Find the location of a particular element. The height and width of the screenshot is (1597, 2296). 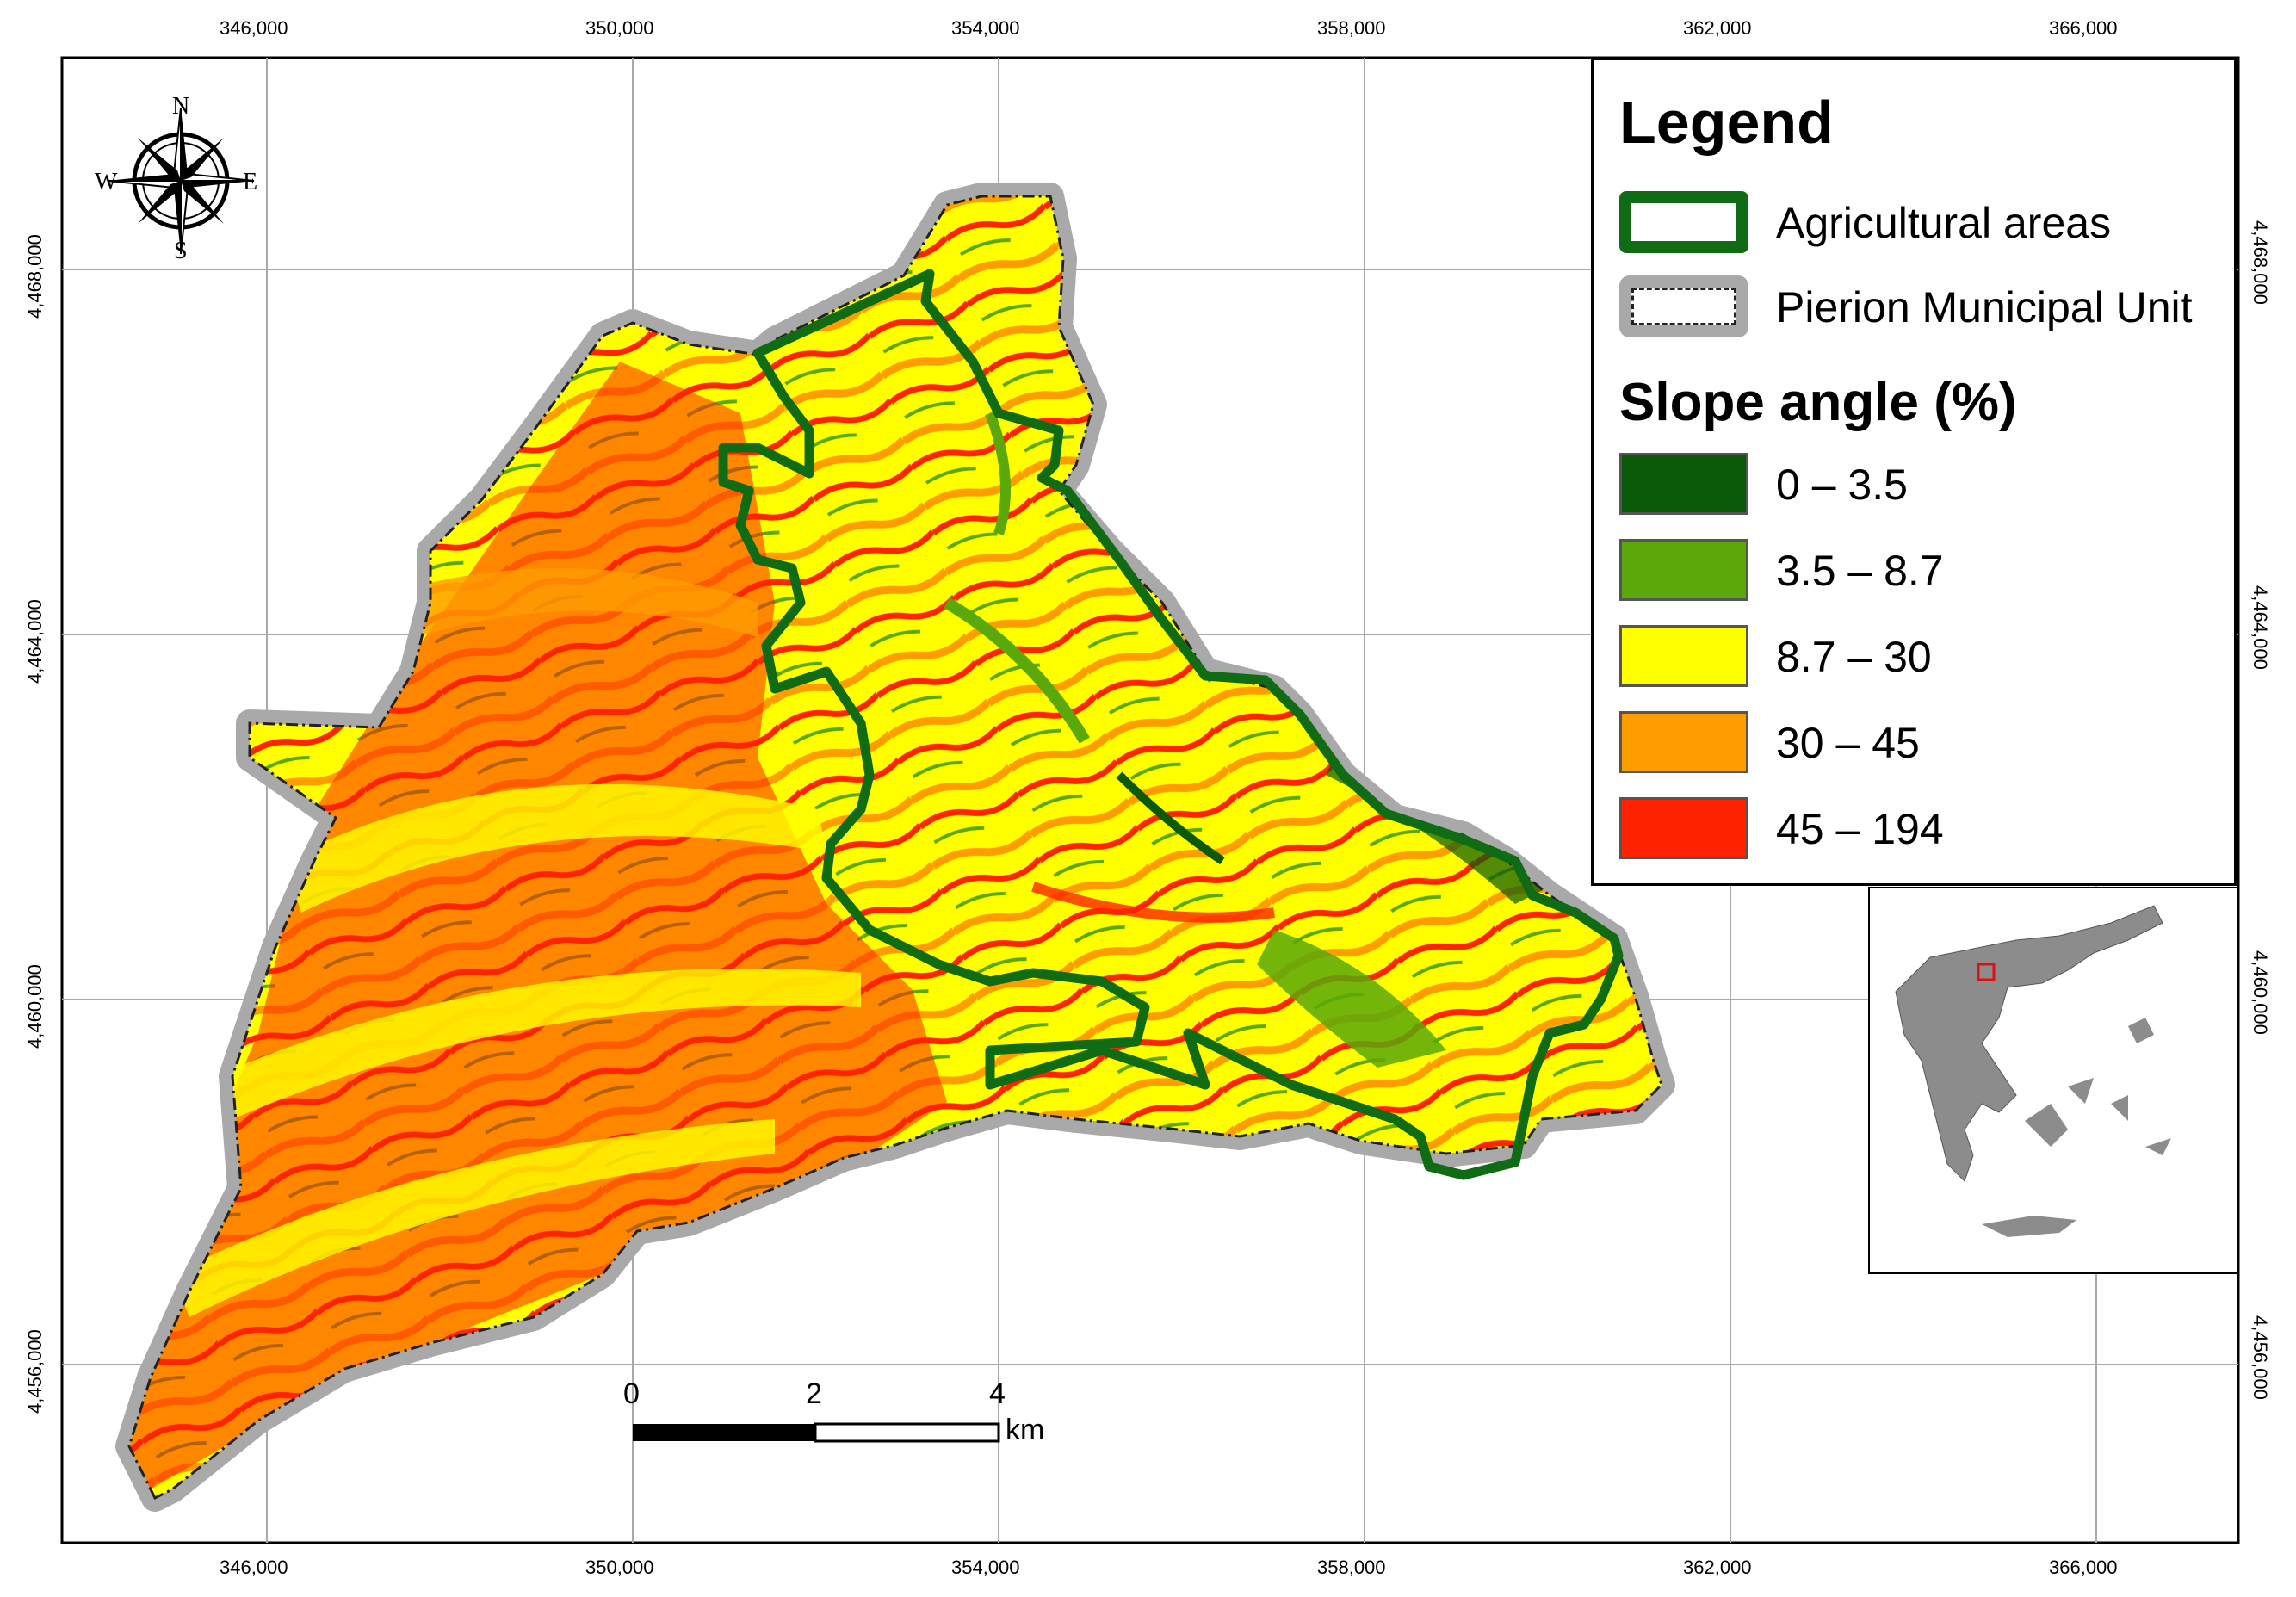

legend-item-slope: 0 – 3.5 is located at coordinates (1920, 487).